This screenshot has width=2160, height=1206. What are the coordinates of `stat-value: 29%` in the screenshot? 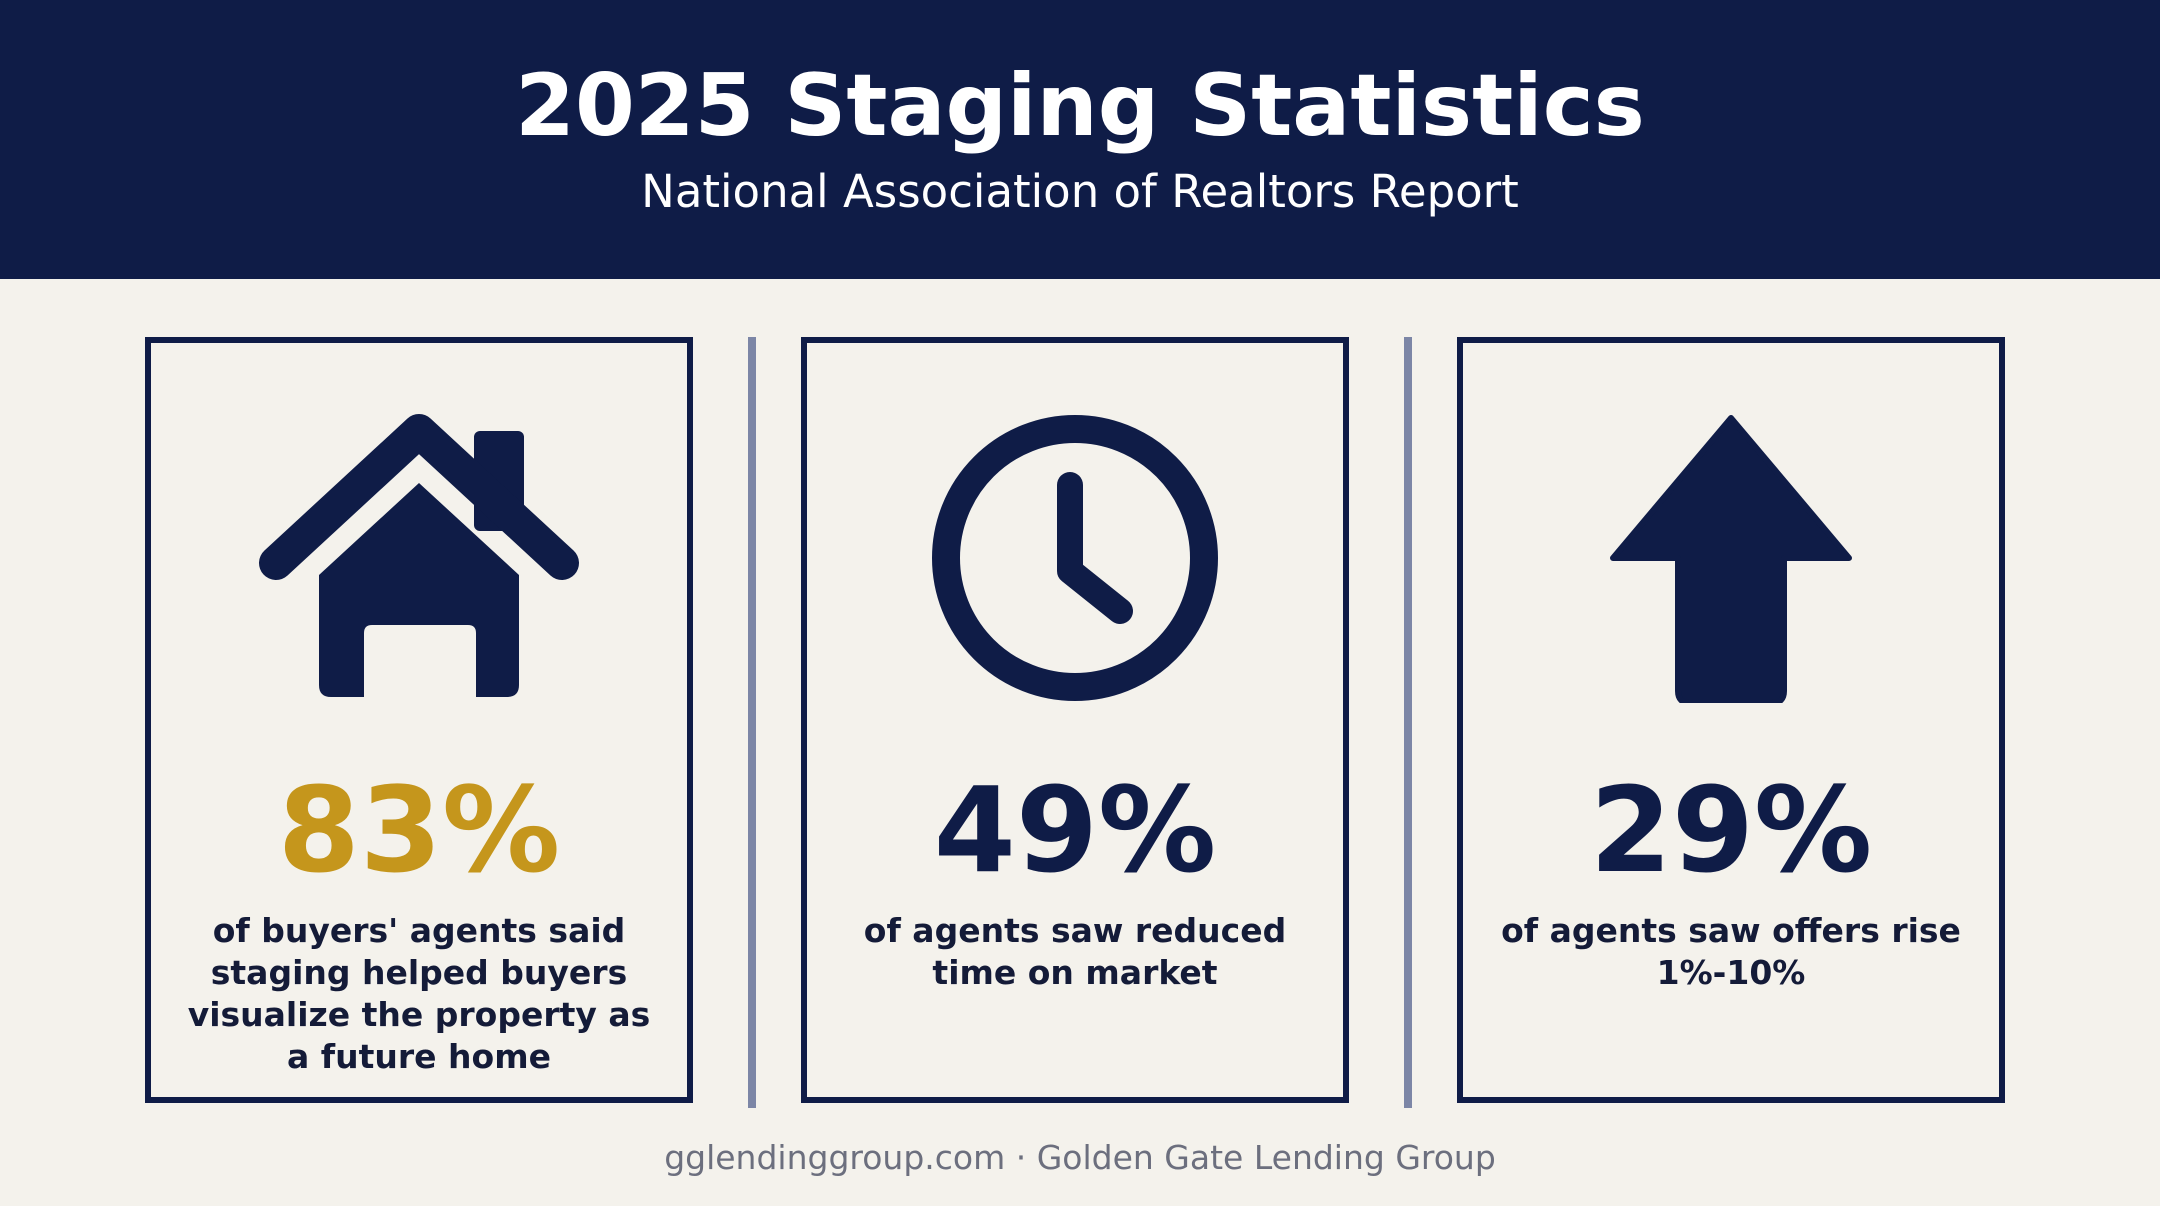 It's located at (1731, 830).